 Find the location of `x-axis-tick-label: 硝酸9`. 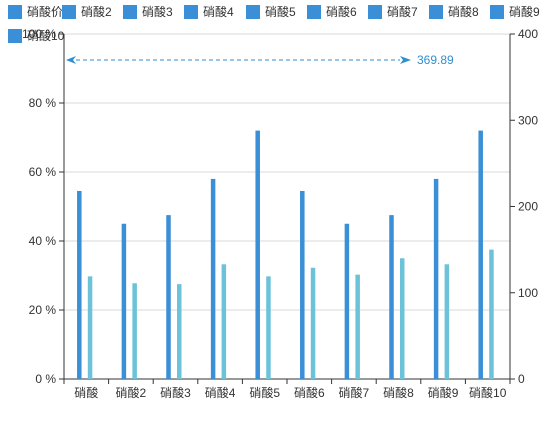

x-axis-tick-label: 硝酸9 is located at coordinates (443, 392).